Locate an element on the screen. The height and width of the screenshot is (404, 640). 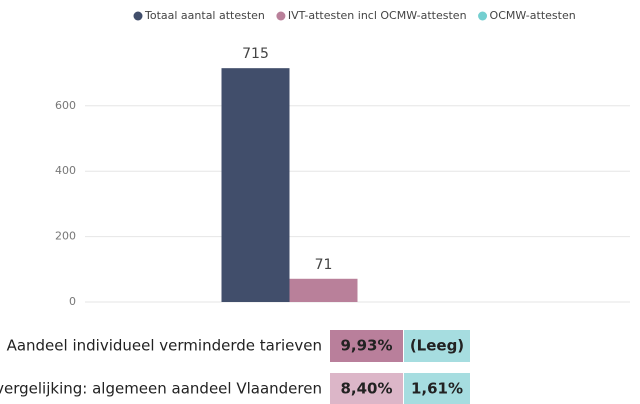
legend-label: OCMW-attesten is located at coordinates (533, 15).